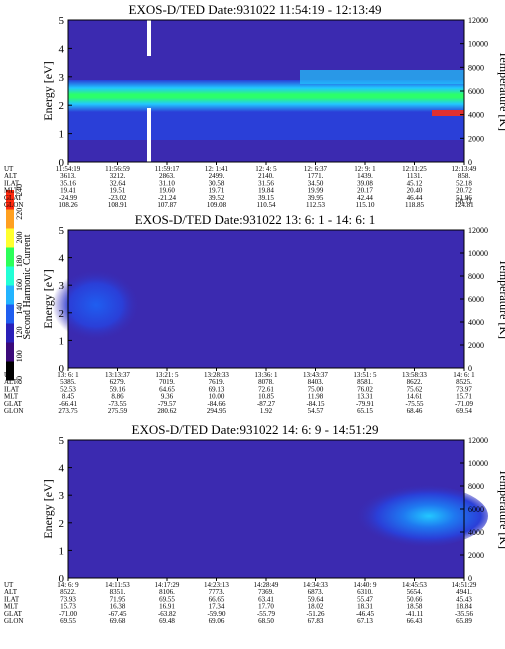  What do you see at coordinates (266, 404) in the screenshot?
I see `table-cell: -87.27` at bounding box center [266, 404].